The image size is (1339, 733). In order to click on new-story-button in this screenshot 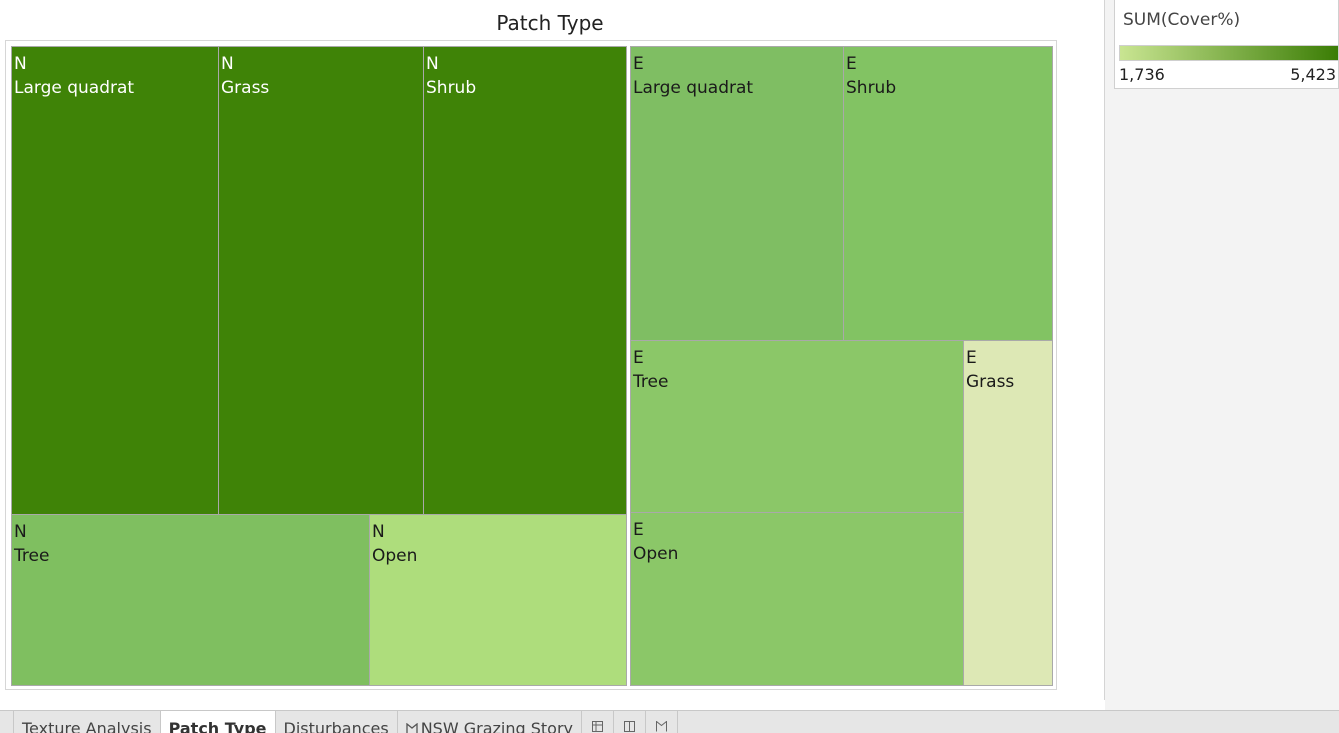, I will do `click(661, 722)`.